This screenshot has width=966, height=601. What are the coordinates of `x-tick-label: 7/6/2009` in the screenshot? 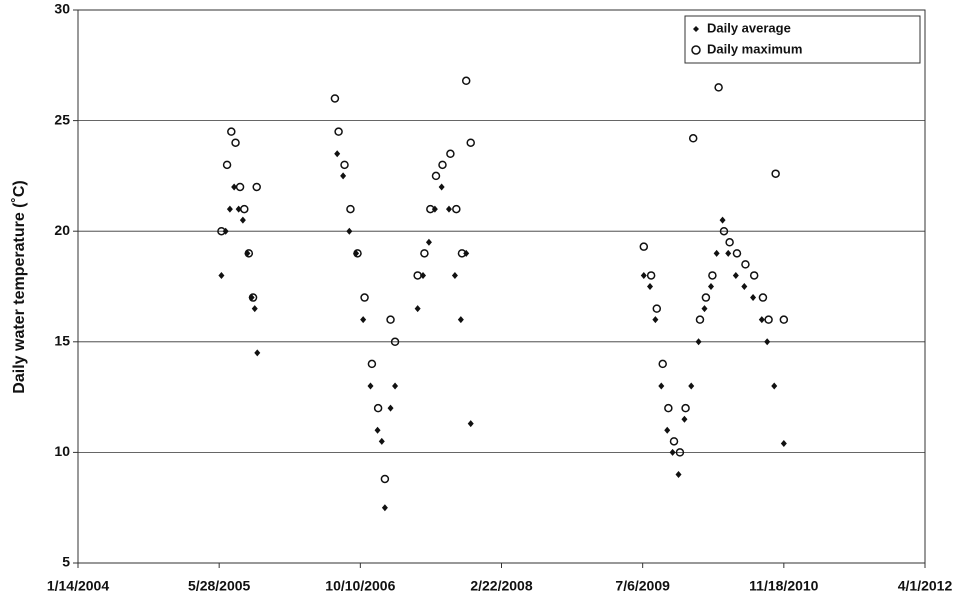 It's located at (642, 586).